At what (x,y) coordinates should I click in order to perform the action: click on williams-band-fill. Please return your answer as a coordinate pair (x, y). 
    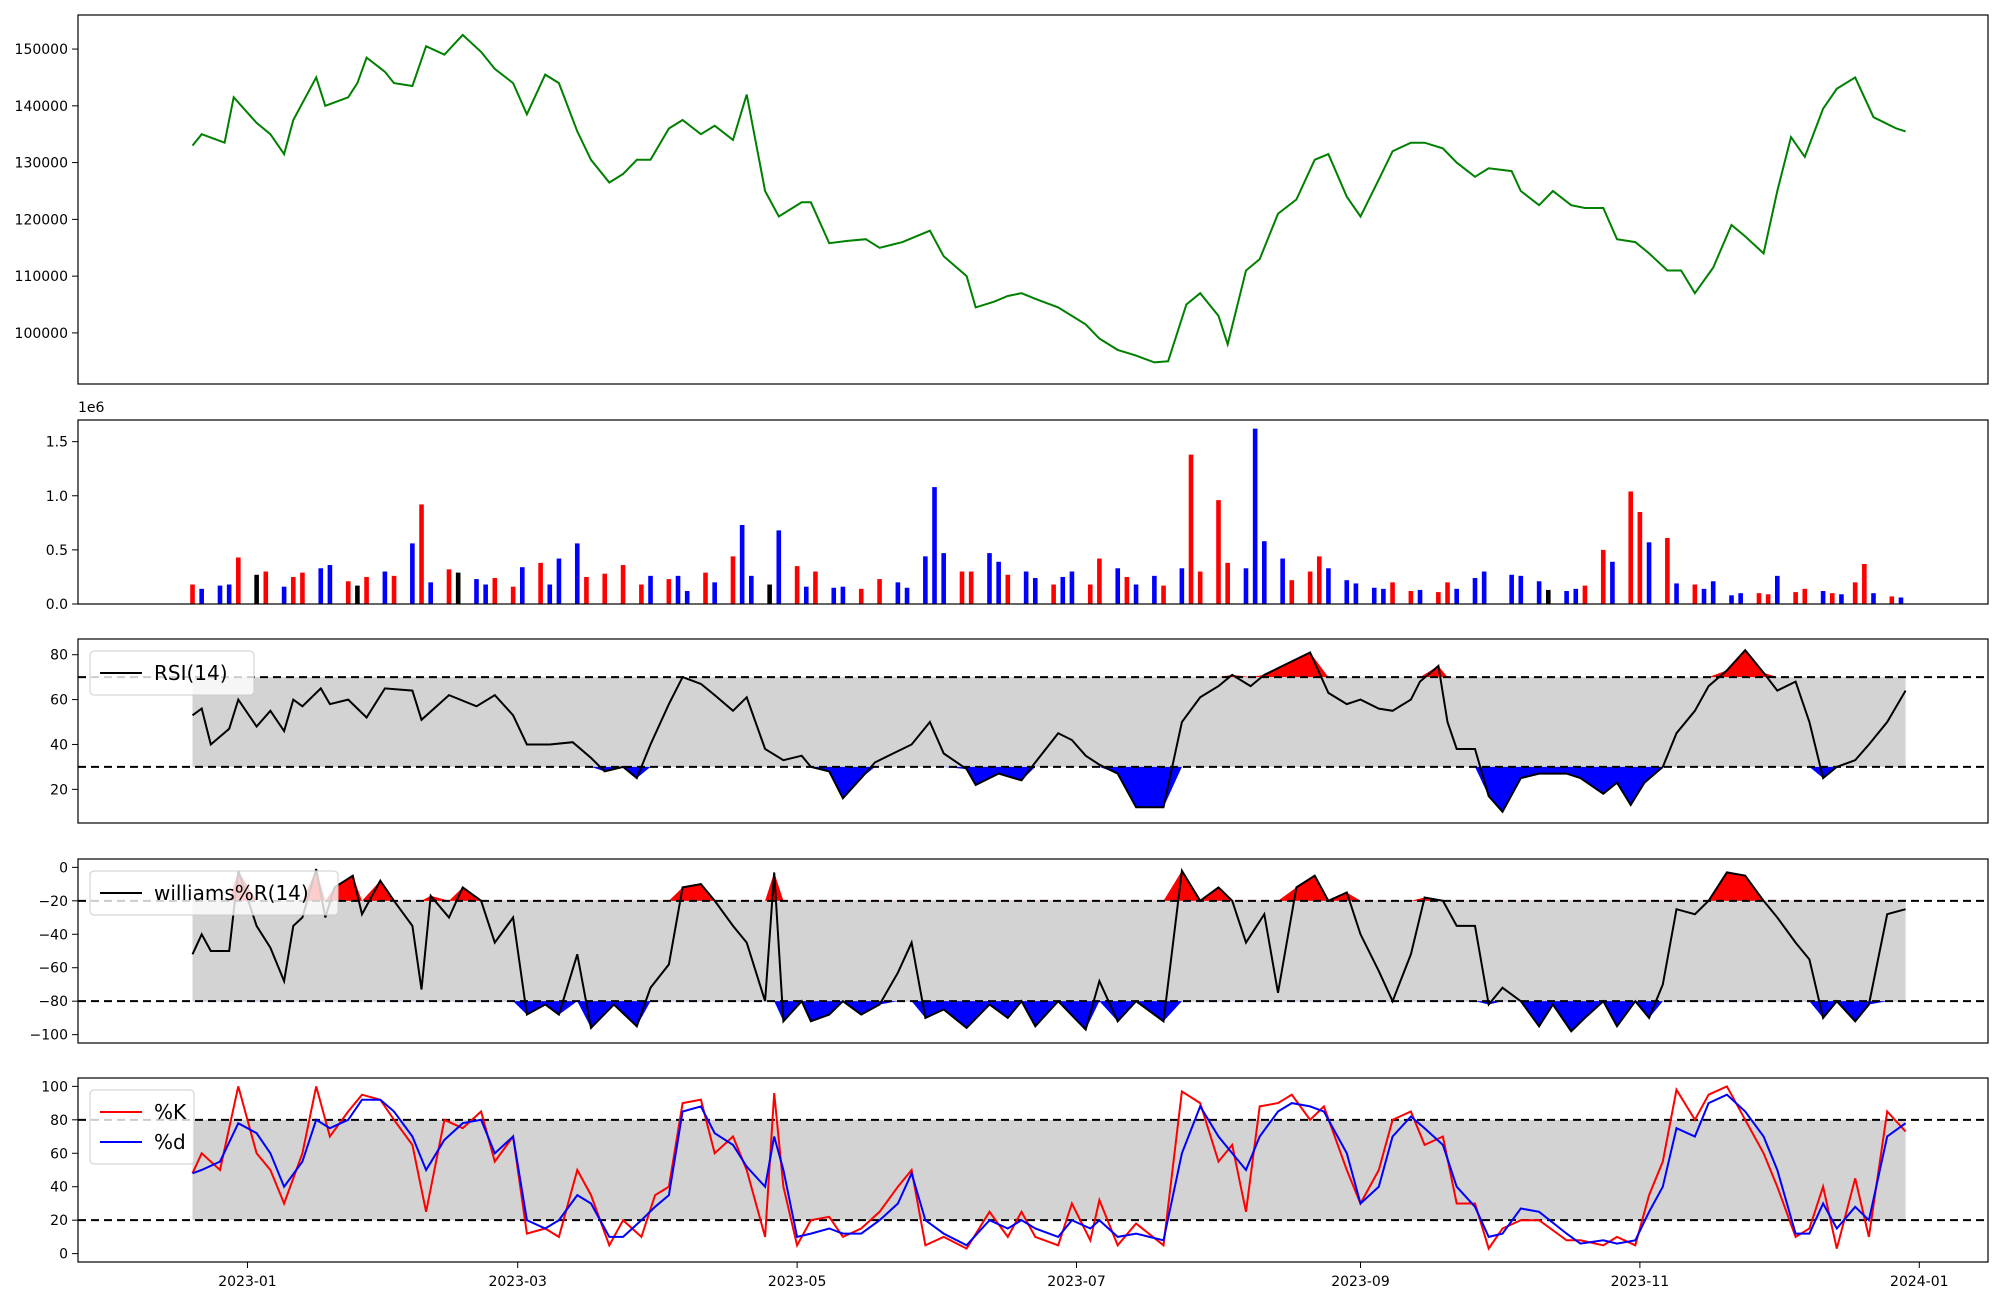
    Looking at the image, I should click on (1049, 951).